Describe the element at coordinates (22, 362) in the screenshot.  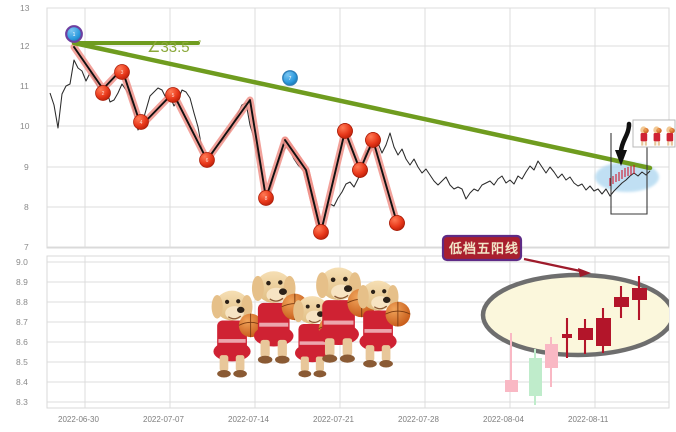
I see `y-tick-label: 8.5` at that location.